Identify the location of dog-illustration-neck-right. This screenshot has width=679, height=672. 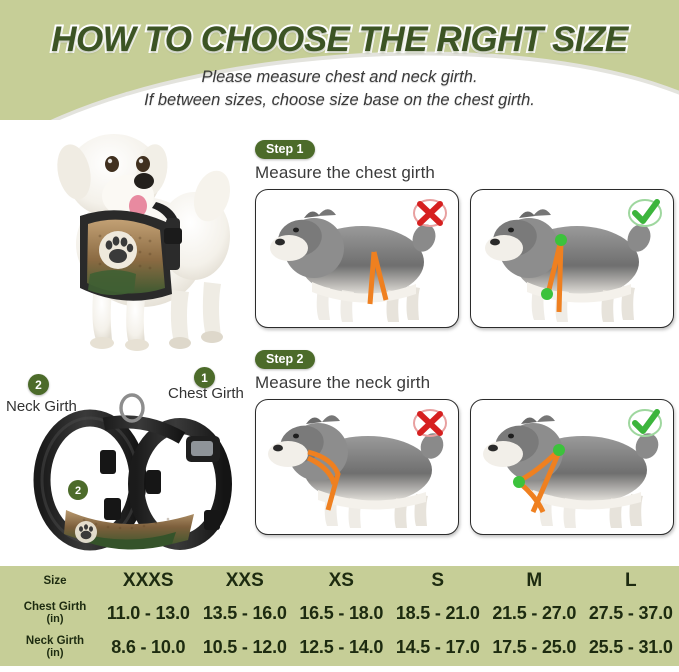
(571, 471).